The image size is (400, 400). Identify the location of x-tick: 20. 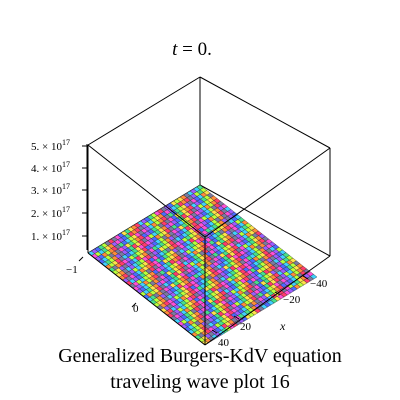
(242, 324).